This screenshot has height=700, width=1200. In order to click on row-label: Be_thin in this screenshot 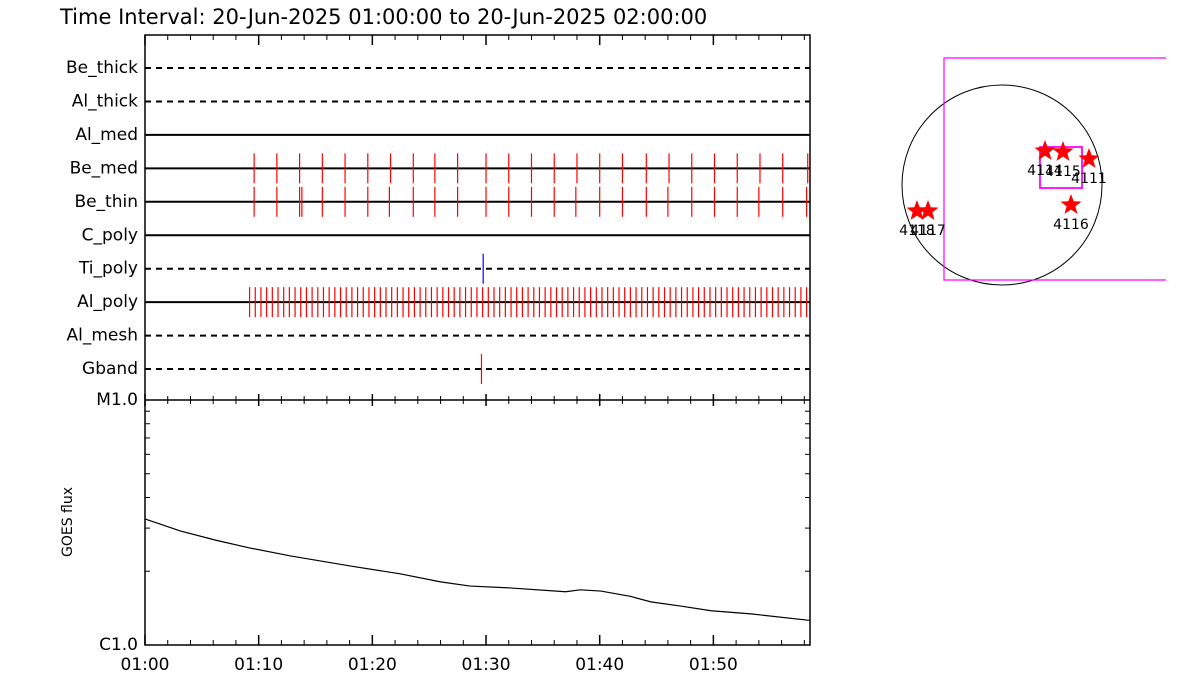, I will do `click(106, 202)`.